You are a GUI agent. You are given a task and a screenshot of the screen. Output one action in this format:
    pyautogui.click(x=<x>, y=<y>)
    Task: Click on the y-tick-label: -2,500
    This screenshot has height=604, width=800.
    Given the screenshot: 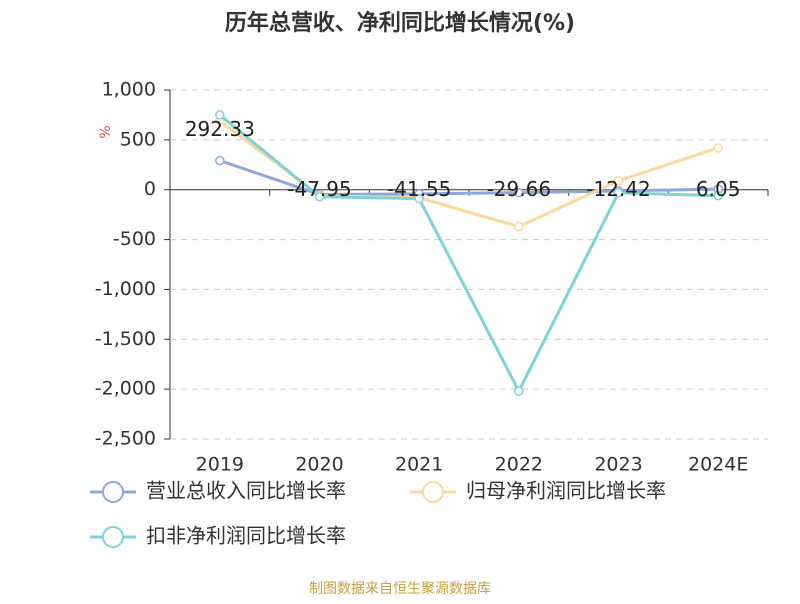 What is the action you would take?
    pyautogui.click(x=125, y=439)
    